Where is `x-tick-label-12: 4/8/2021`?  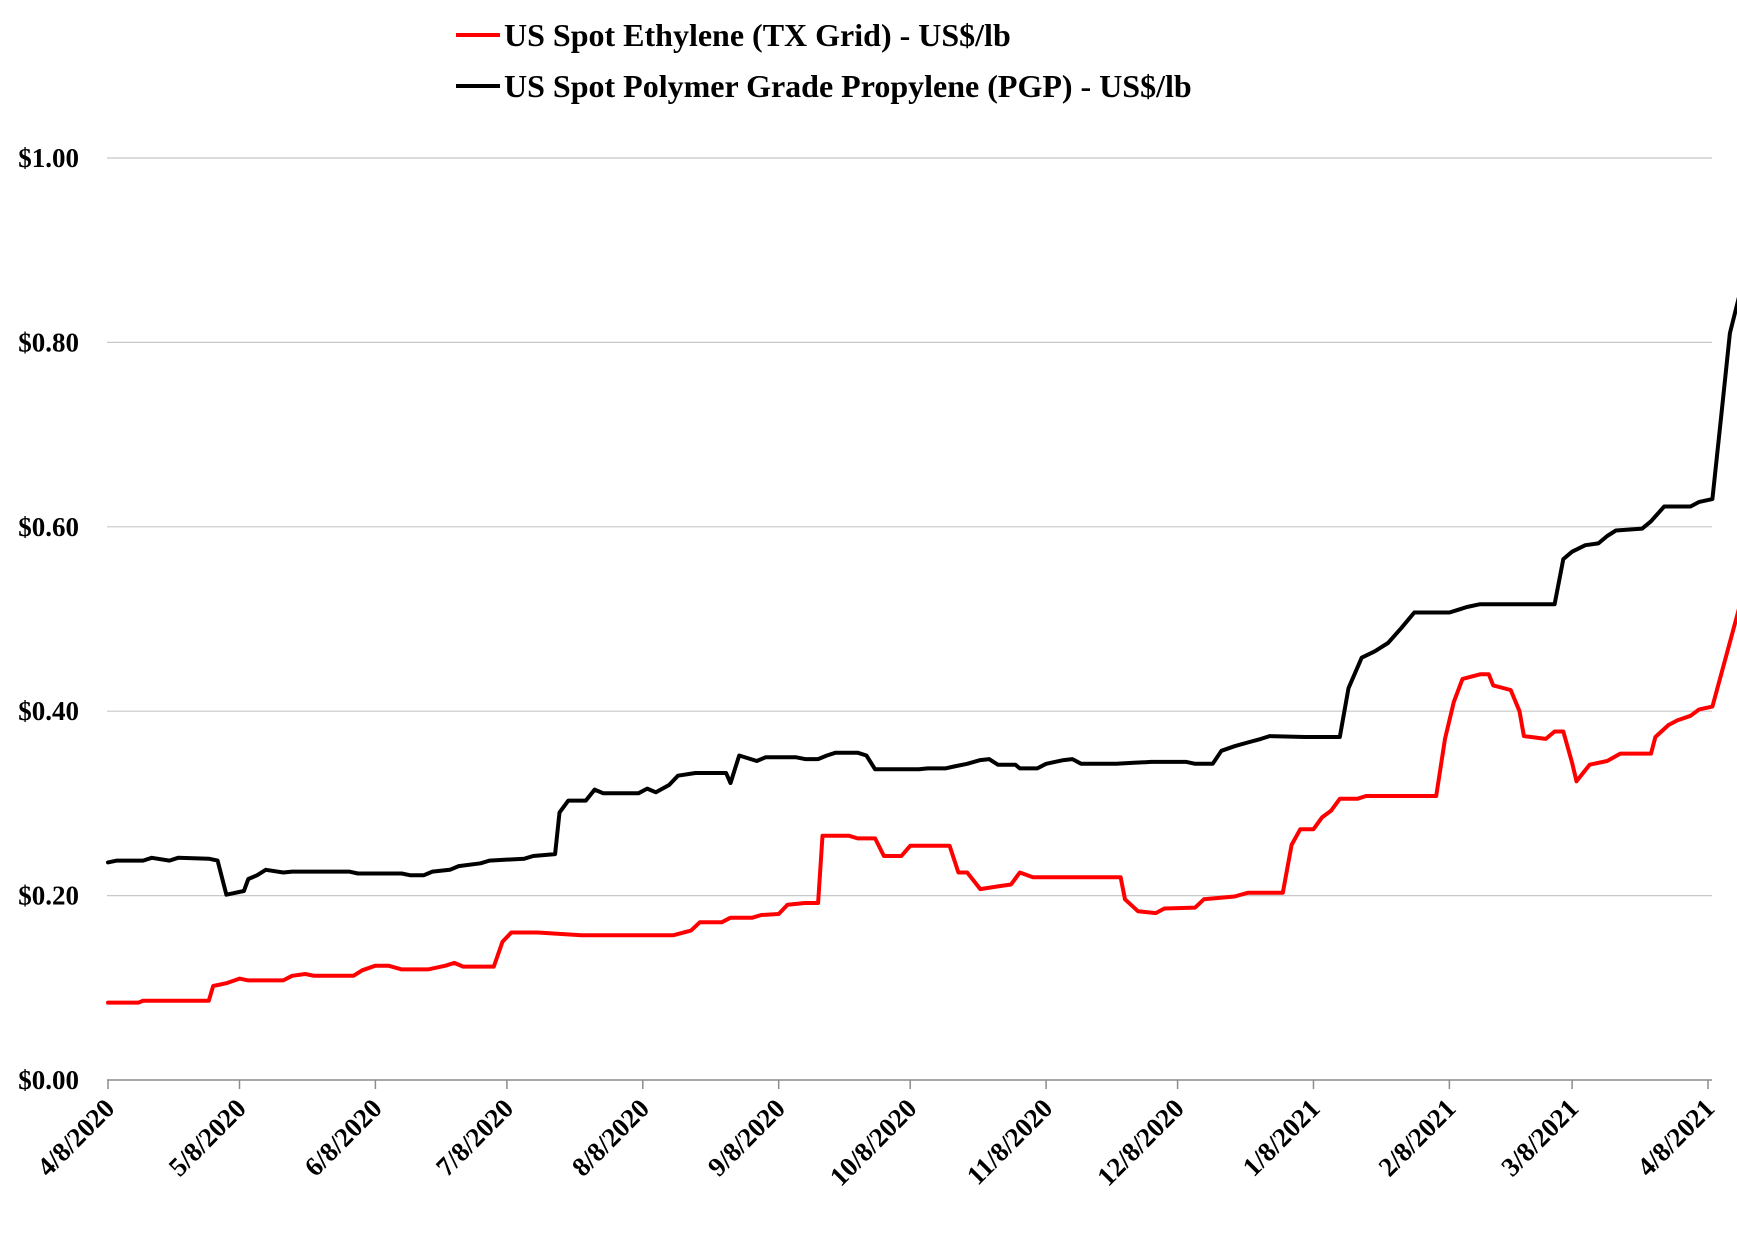
x-tick-label-12: 4/8/2021 is located at coordinates (1675, 1137).